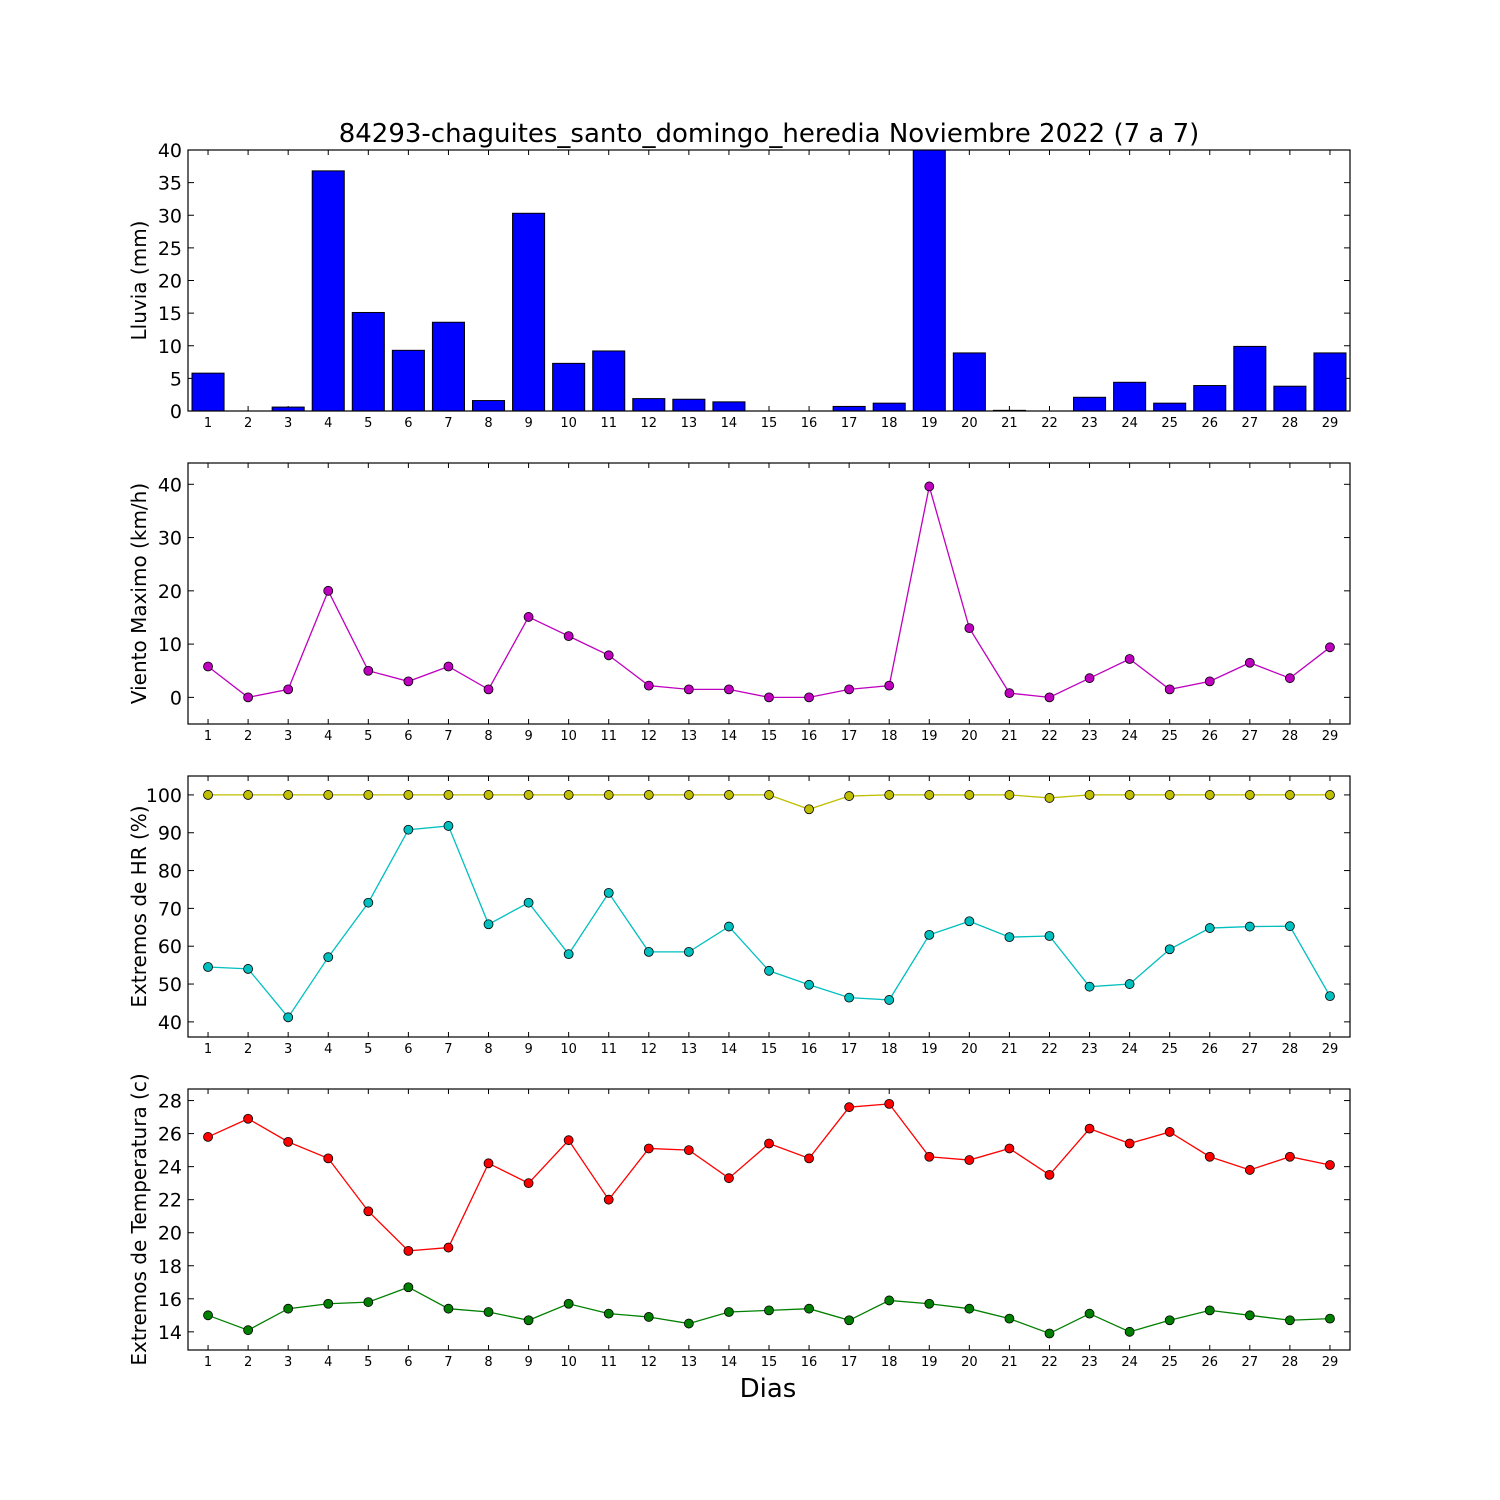  What do you see at coordinates (769, 280) in the screenshot?
I see `plot-frame` at bounding box center [769, 280].